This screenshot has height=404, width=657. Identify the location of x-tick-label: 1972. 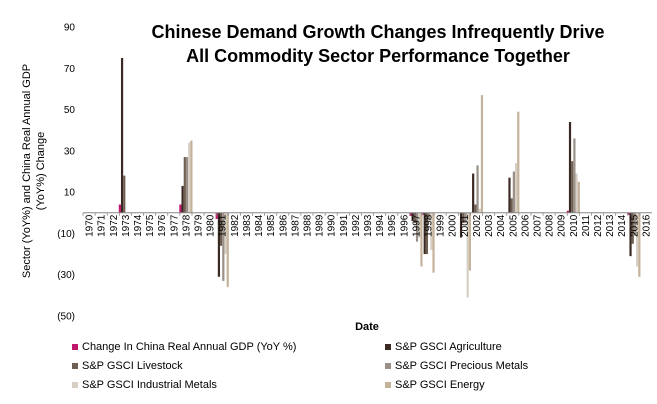
(114, 225).